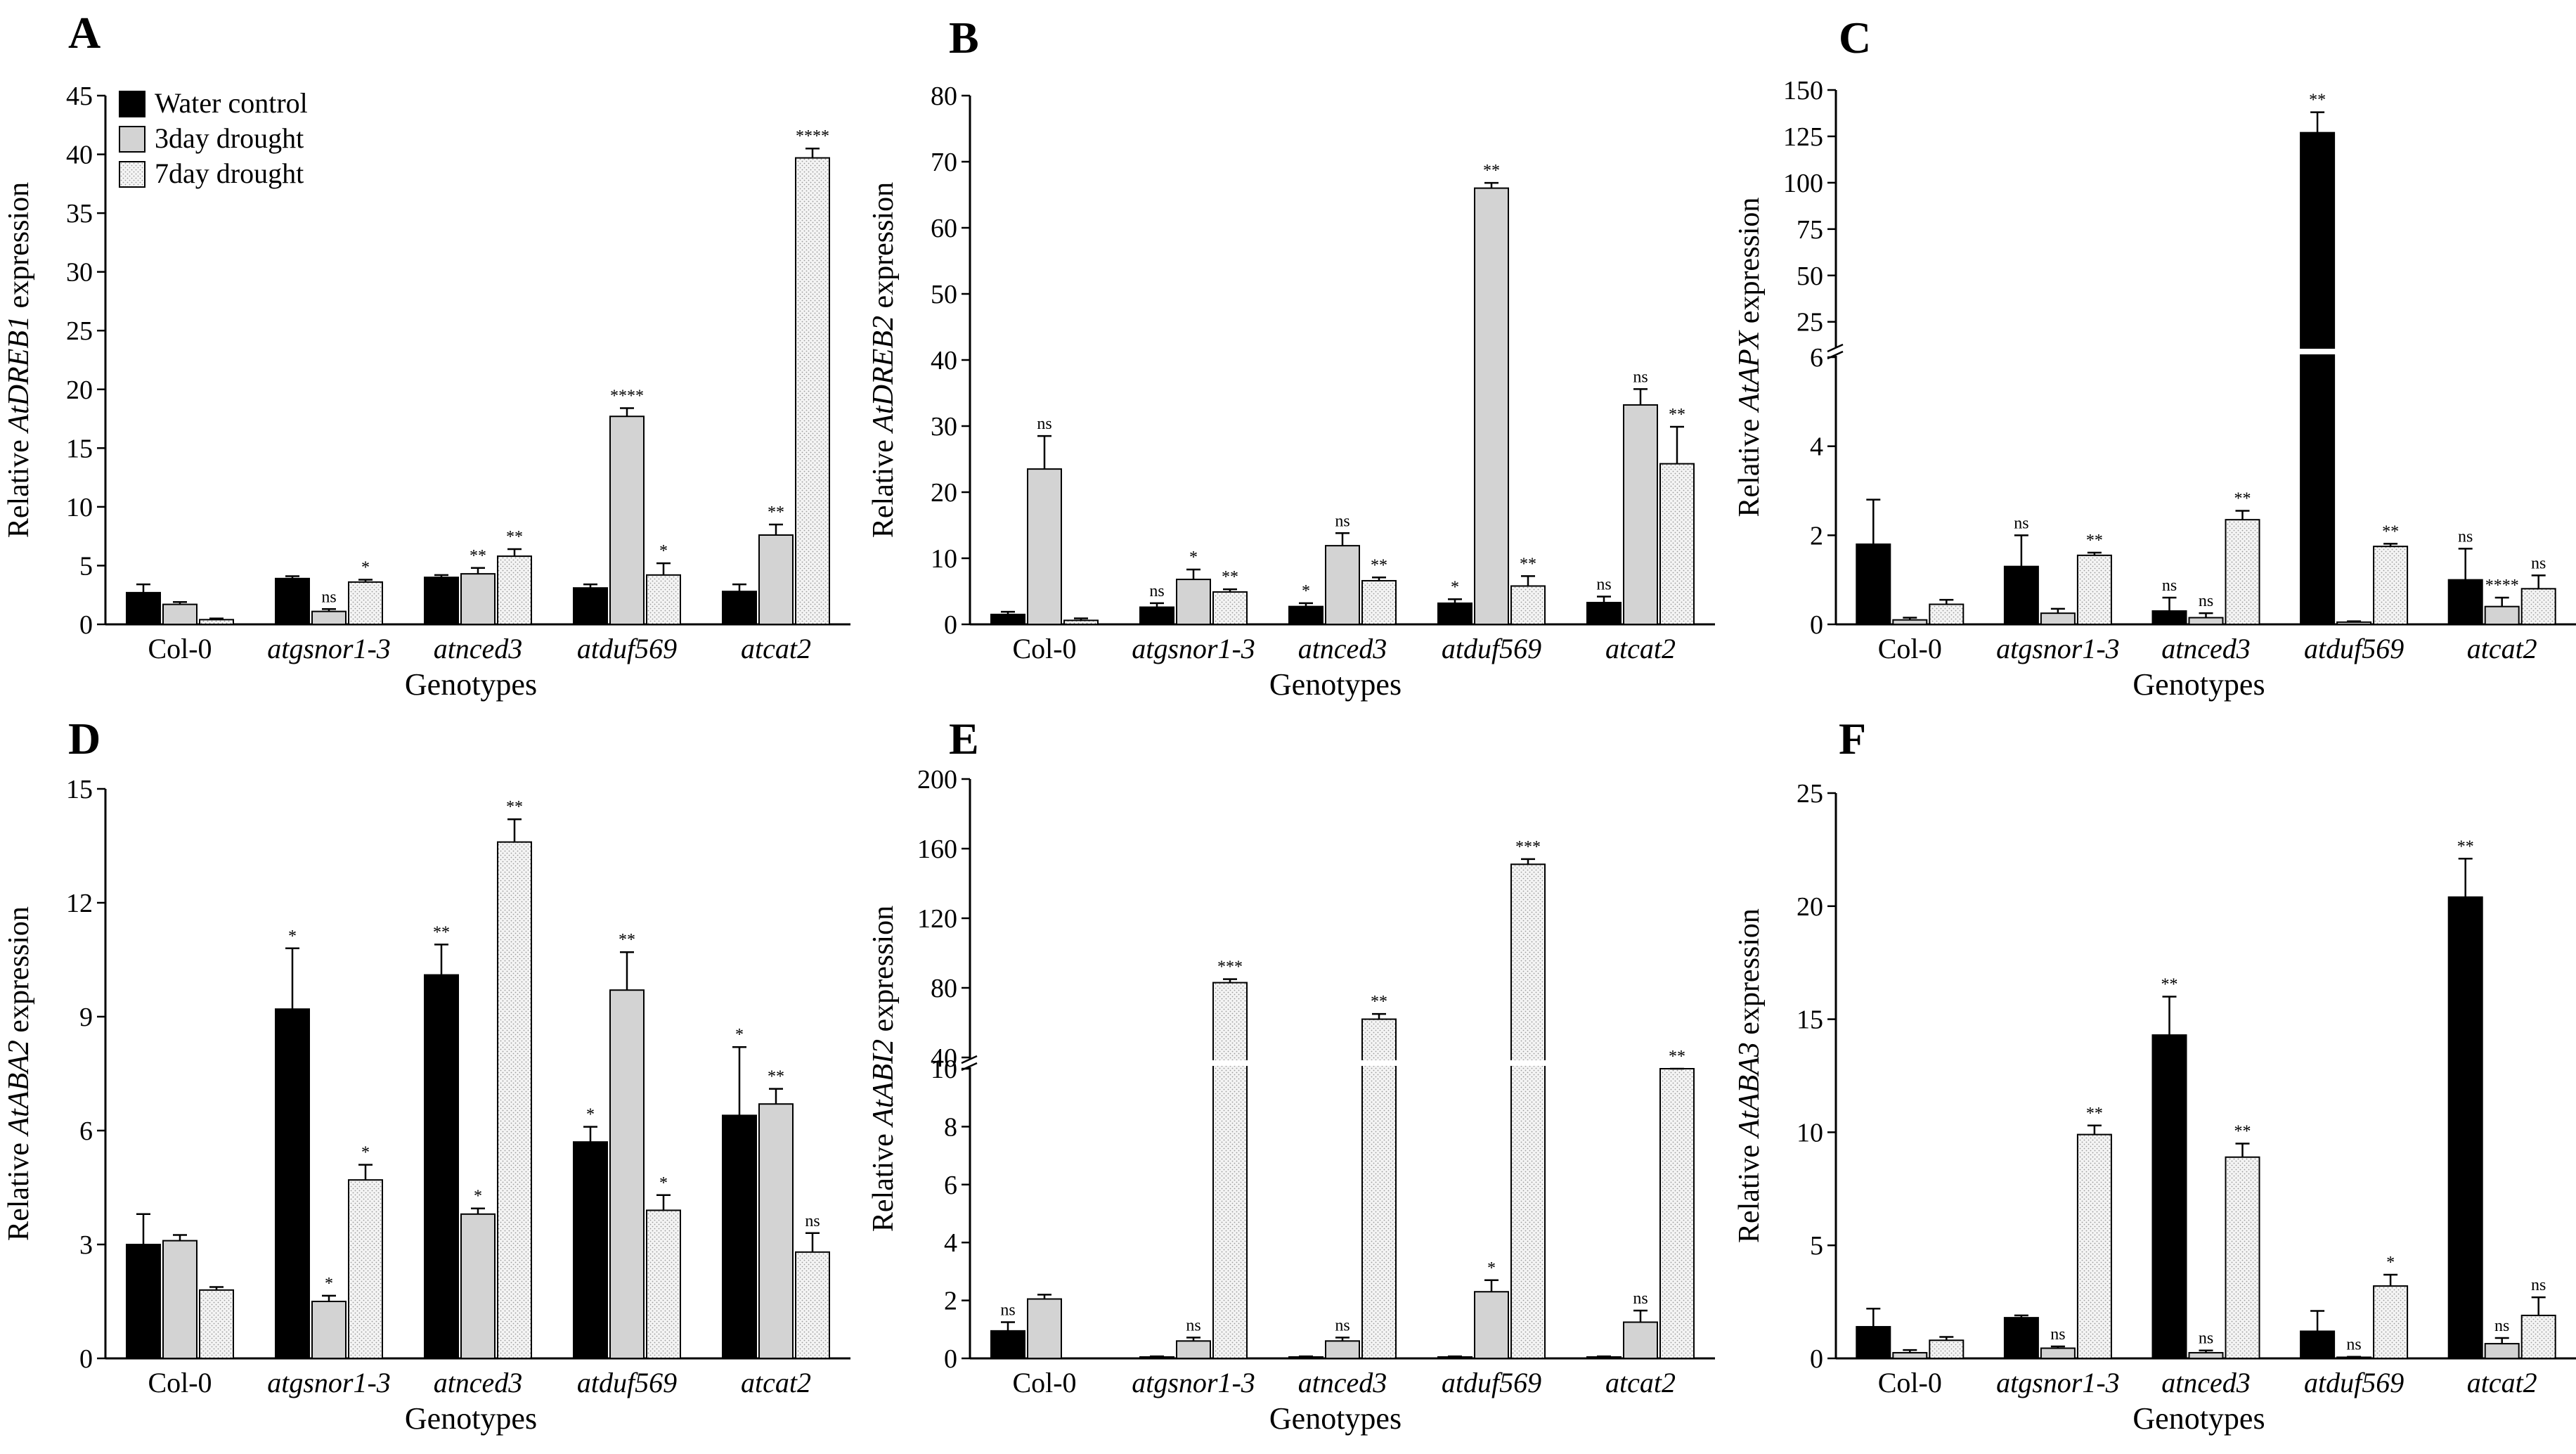 This screenshot has width=2576, height=1454. Describe the element at coordinates (2169, 617) in the screenshot. I see `bar-water-control-atnced3` at that location.